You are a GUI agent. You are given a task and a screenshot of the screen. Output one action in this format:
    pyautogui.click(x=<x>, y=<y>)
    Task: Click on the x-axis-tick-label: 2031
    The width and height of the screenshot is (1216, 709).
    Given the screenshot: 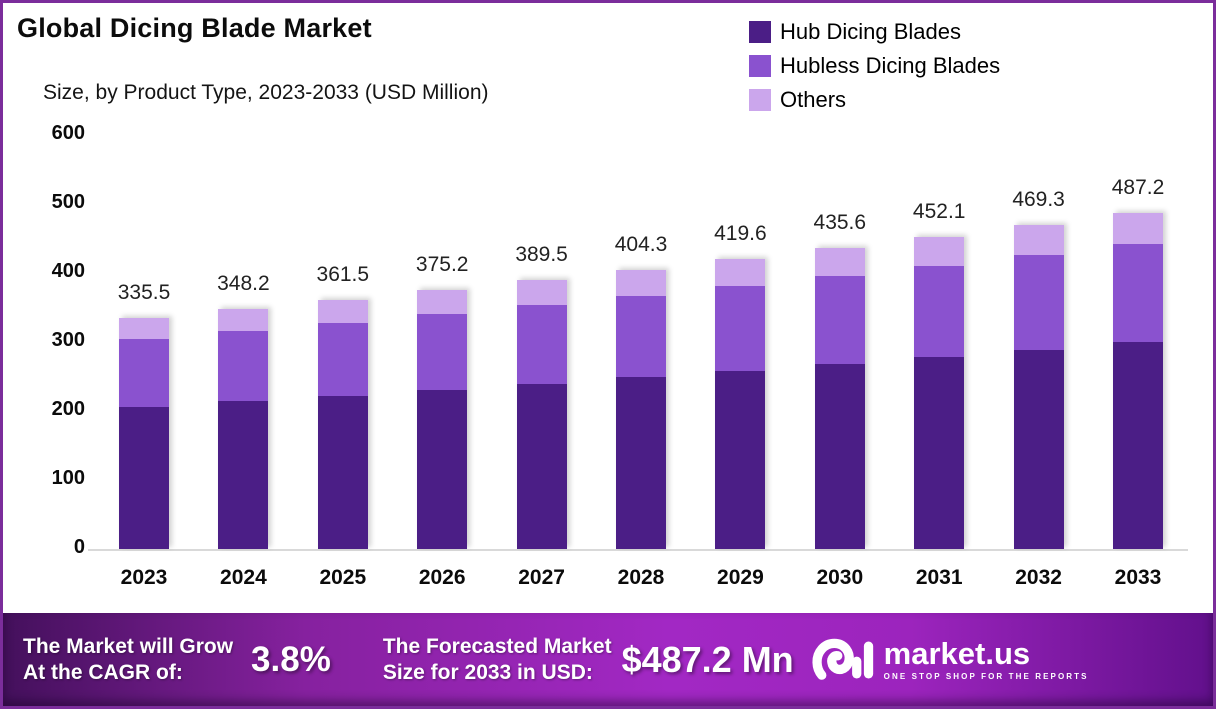 What is the action you would take?
    pyautogui.click(x=939, y=577)
    